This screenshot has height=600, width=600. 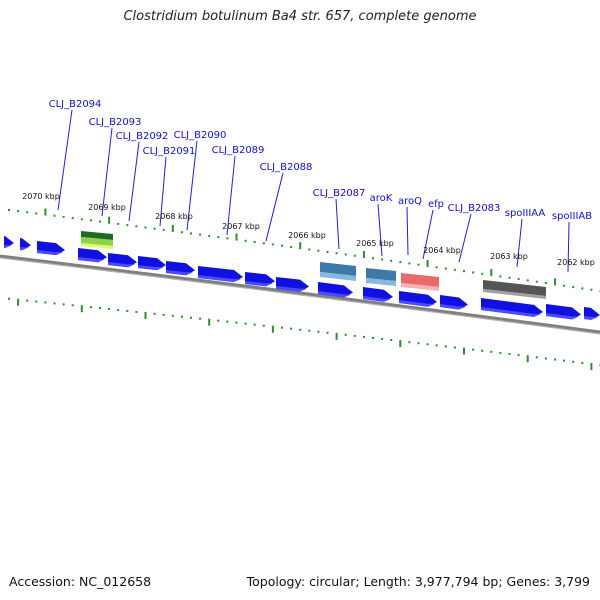 I want to click on tick-label: 2065 kbp, so click(x=375, y=243).